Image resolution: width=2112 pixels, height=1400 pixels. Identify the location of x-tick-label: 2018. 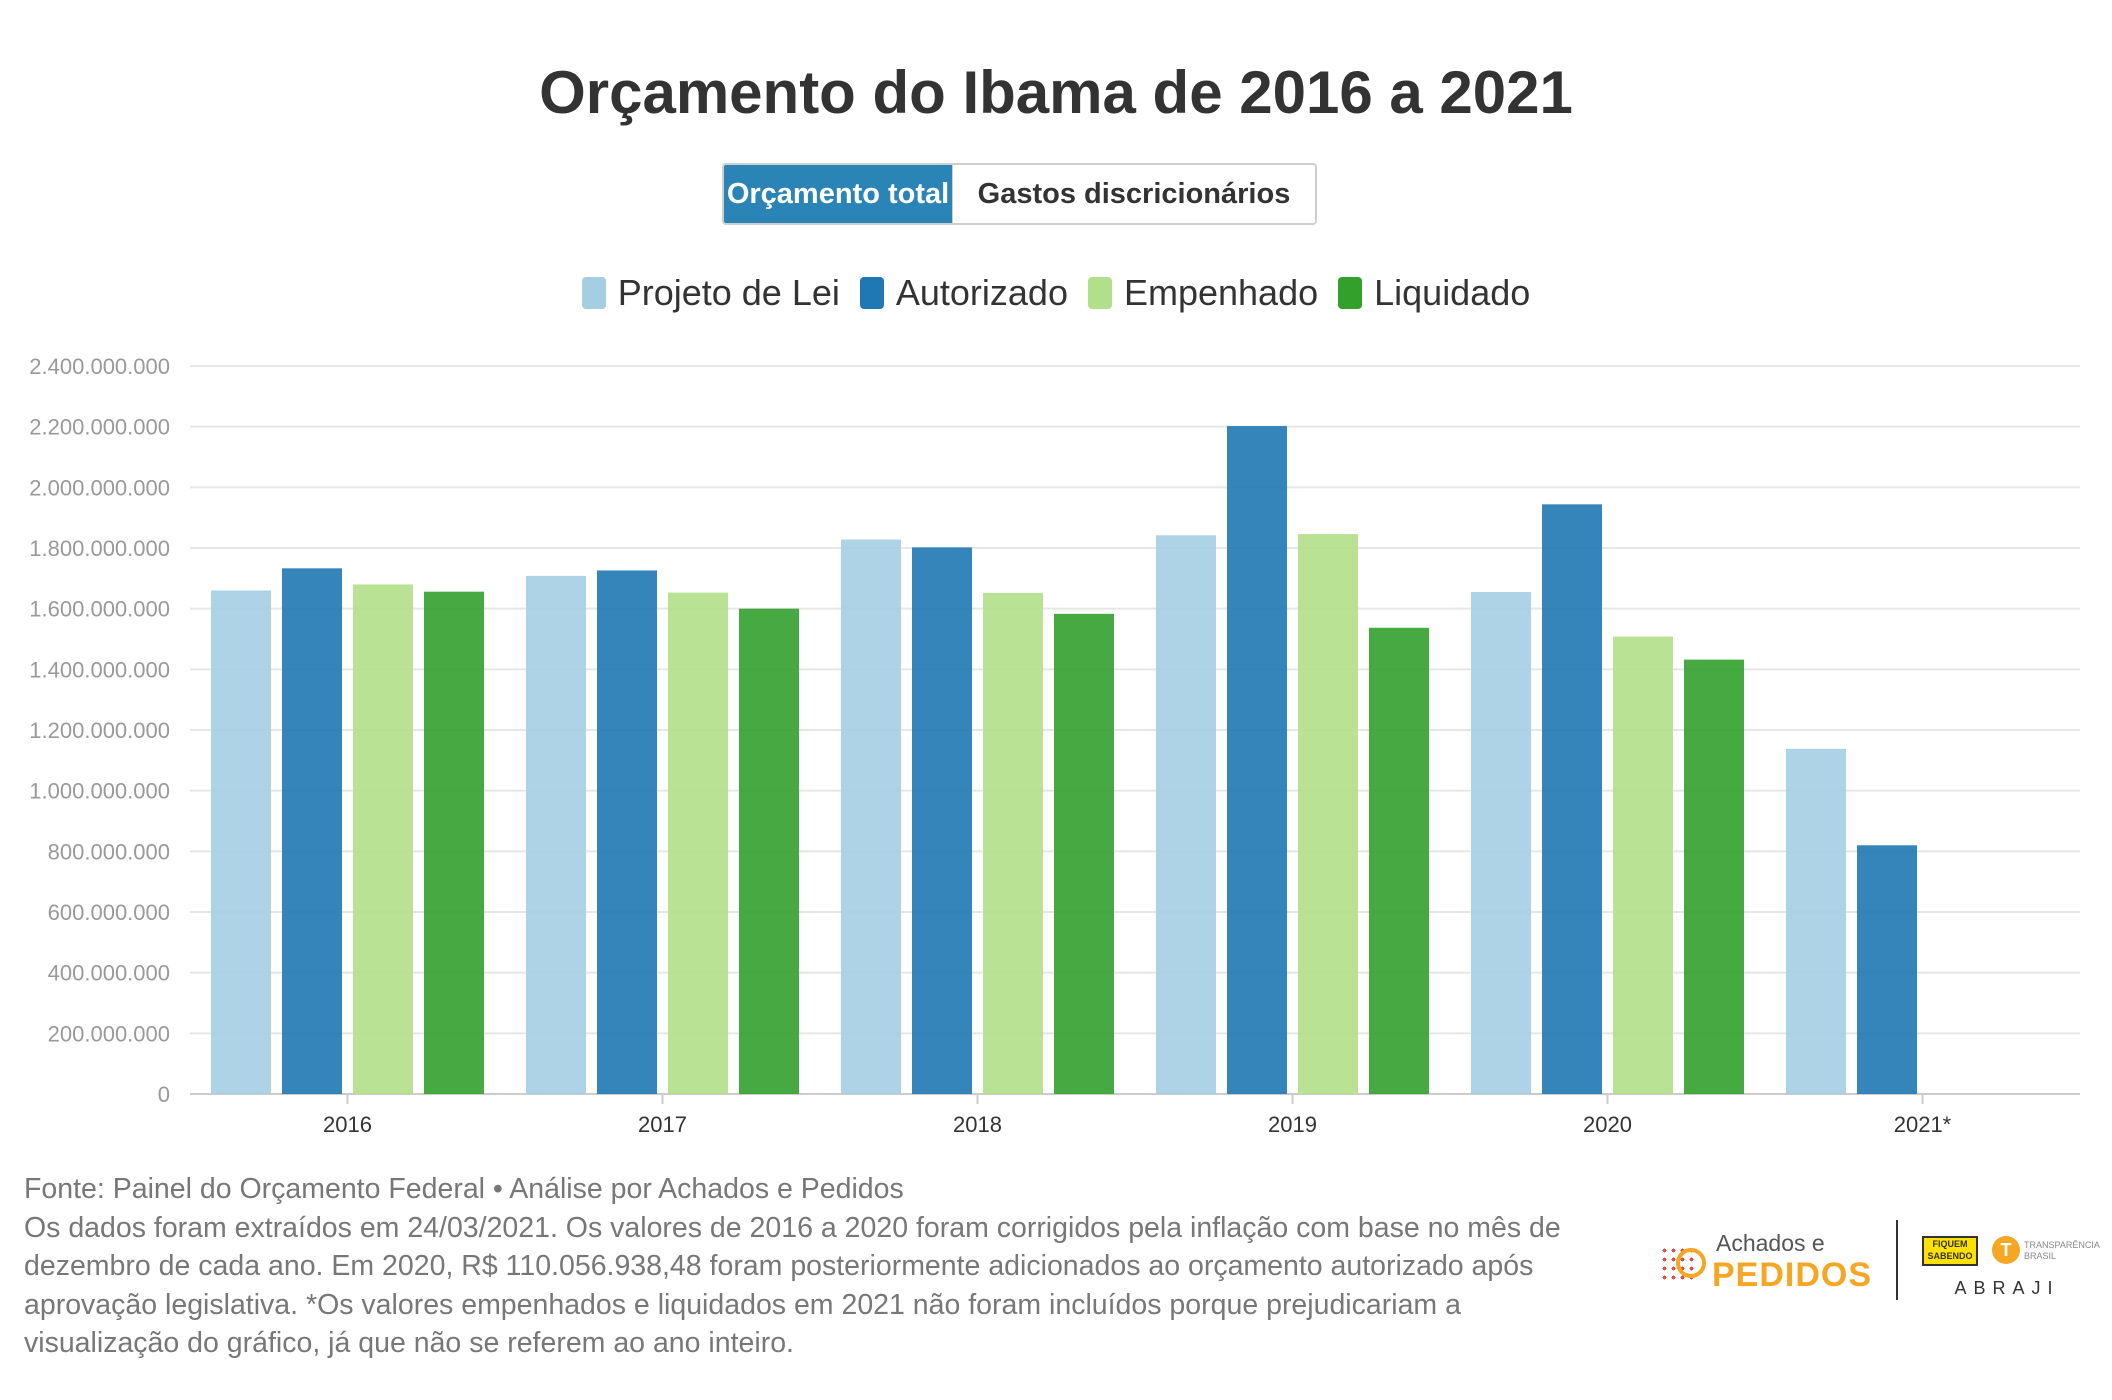
(977, 1124).